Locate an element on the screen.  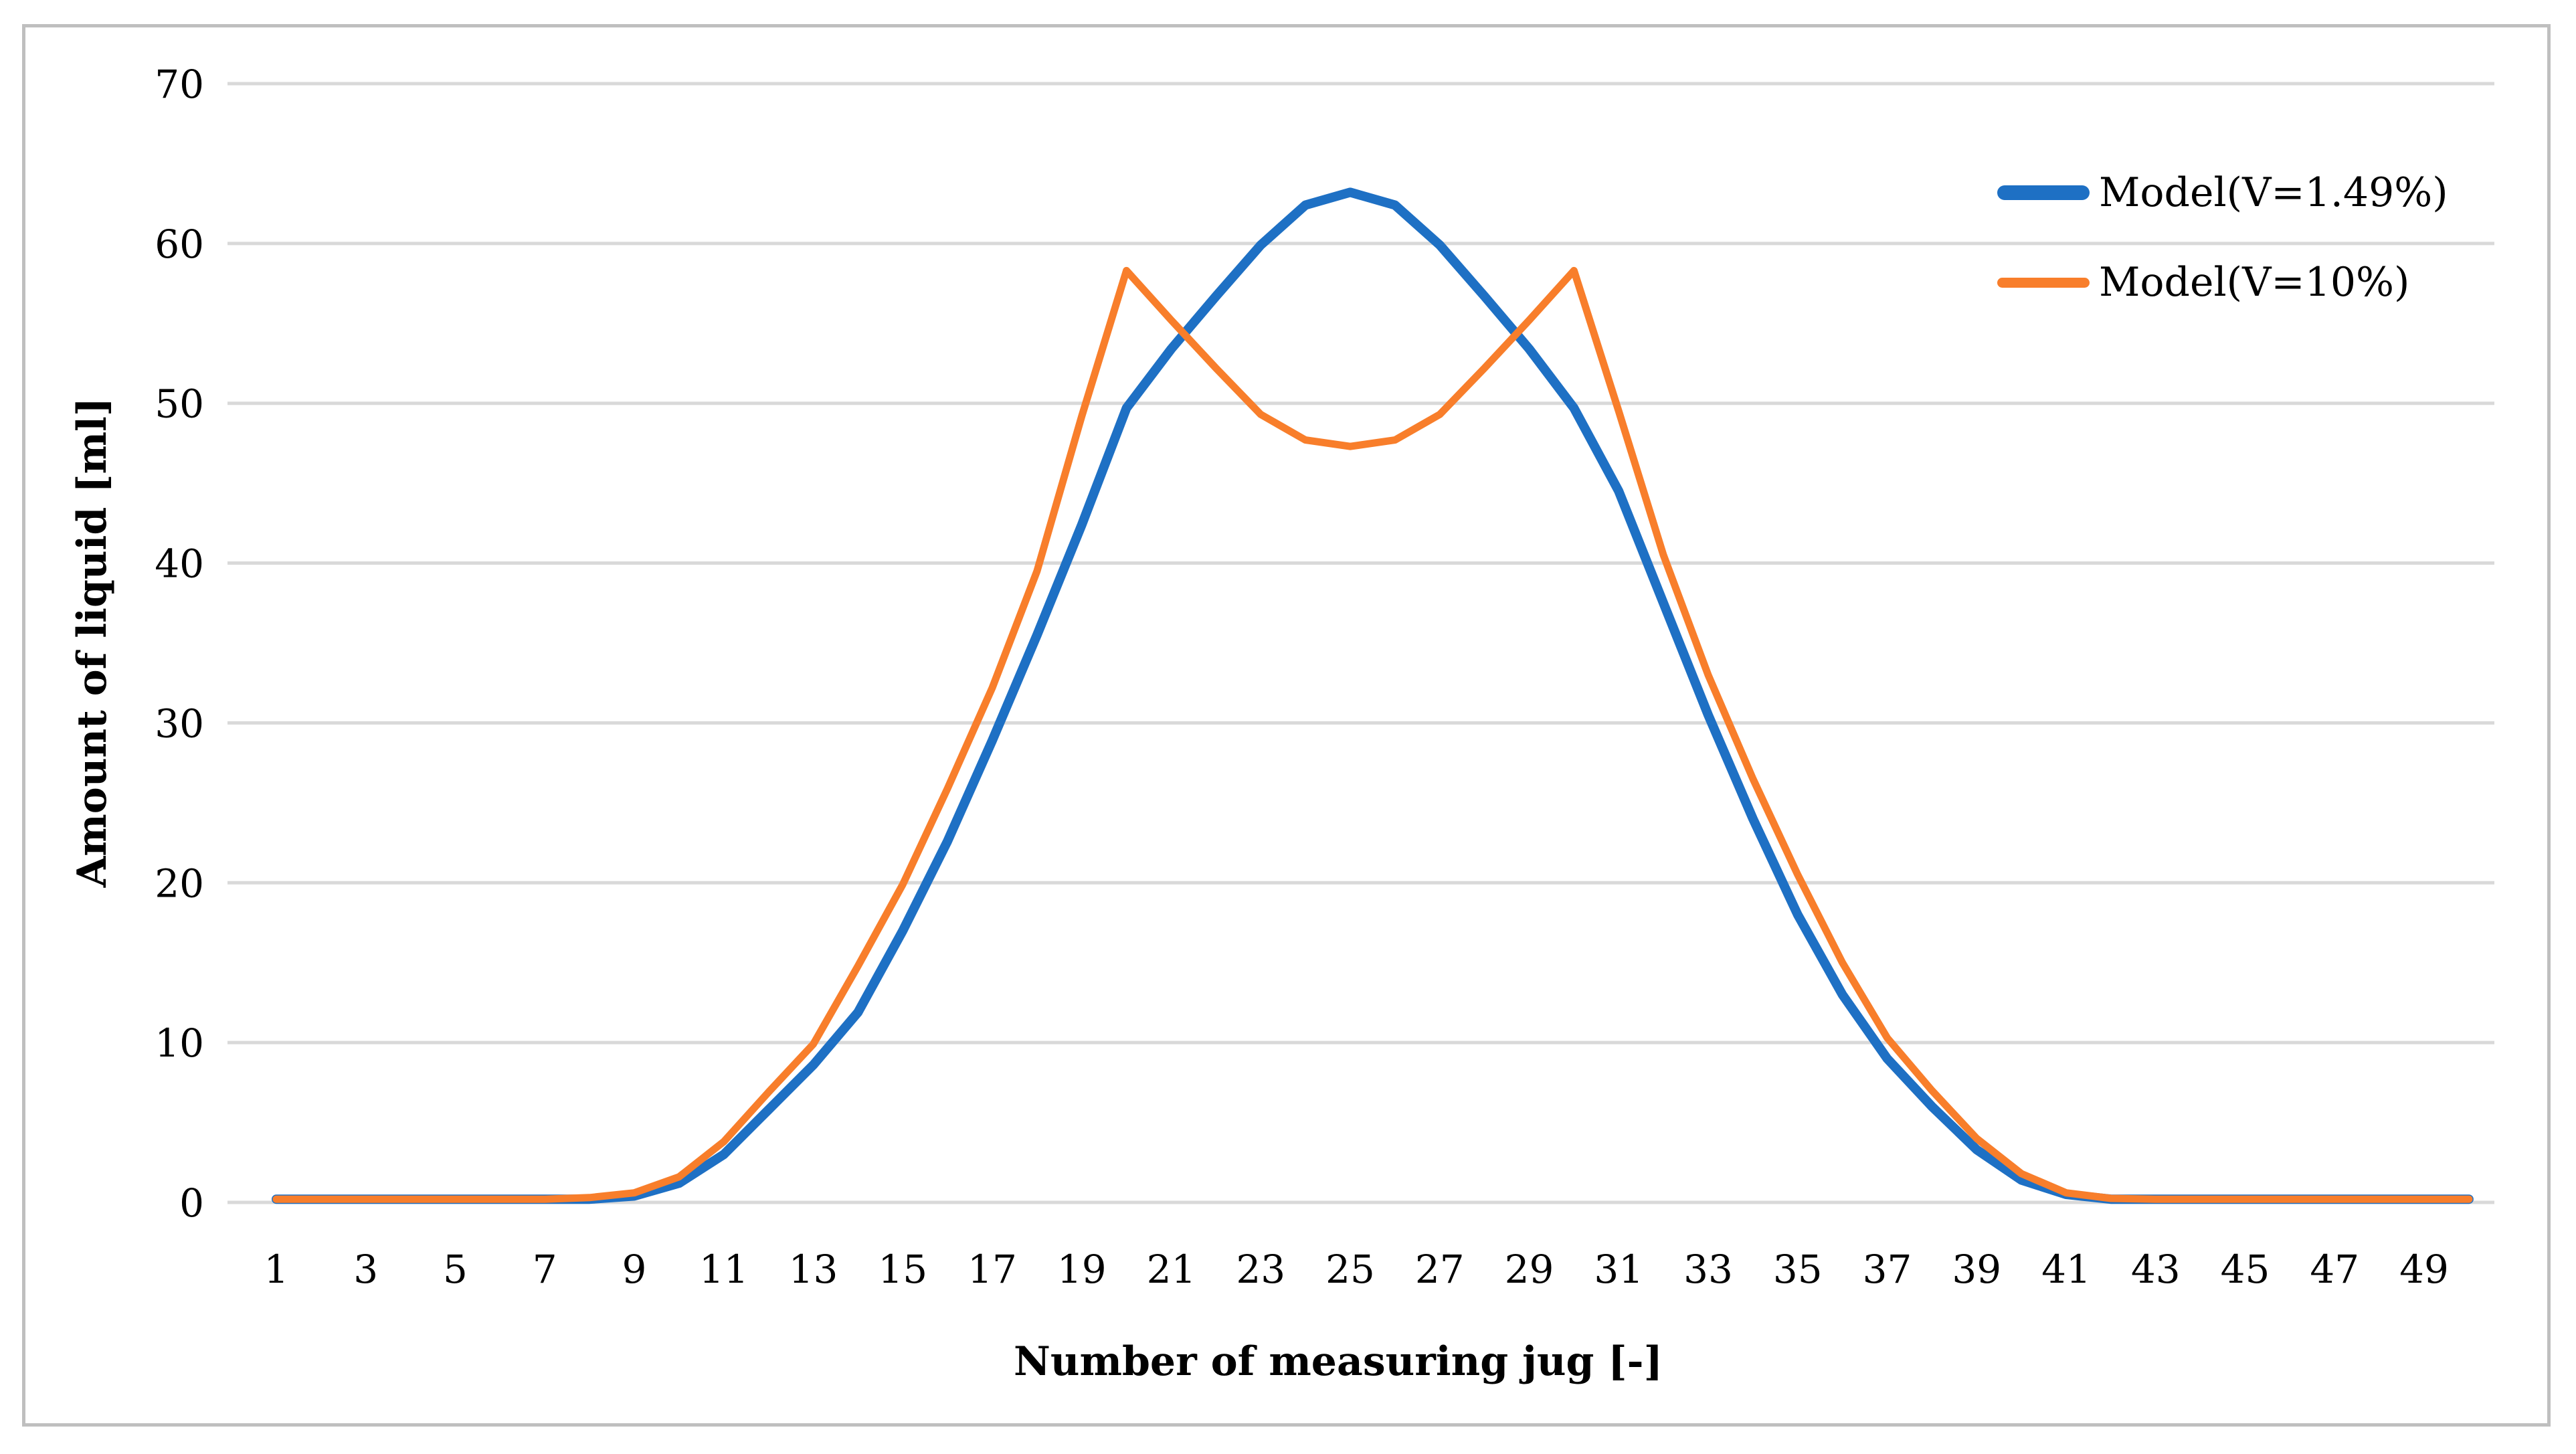
legend-item-model-v149: Model(V=1.49%) is located at coordinates (2222, 193).